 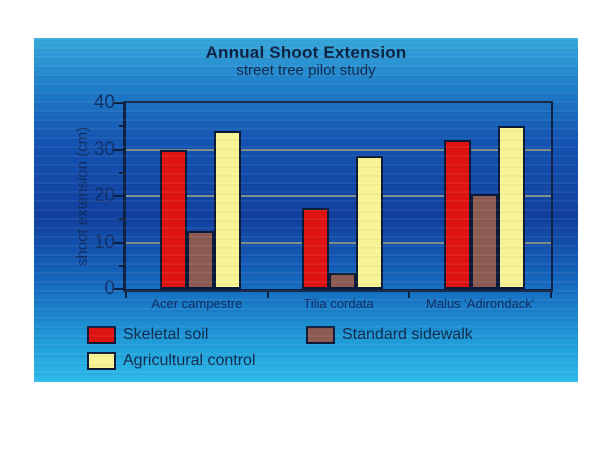 What do you see at coordinates (306, 70) in the screenshot?
I see `chart-subtitle: street tree pilot study` at bounding box center [306, 70].